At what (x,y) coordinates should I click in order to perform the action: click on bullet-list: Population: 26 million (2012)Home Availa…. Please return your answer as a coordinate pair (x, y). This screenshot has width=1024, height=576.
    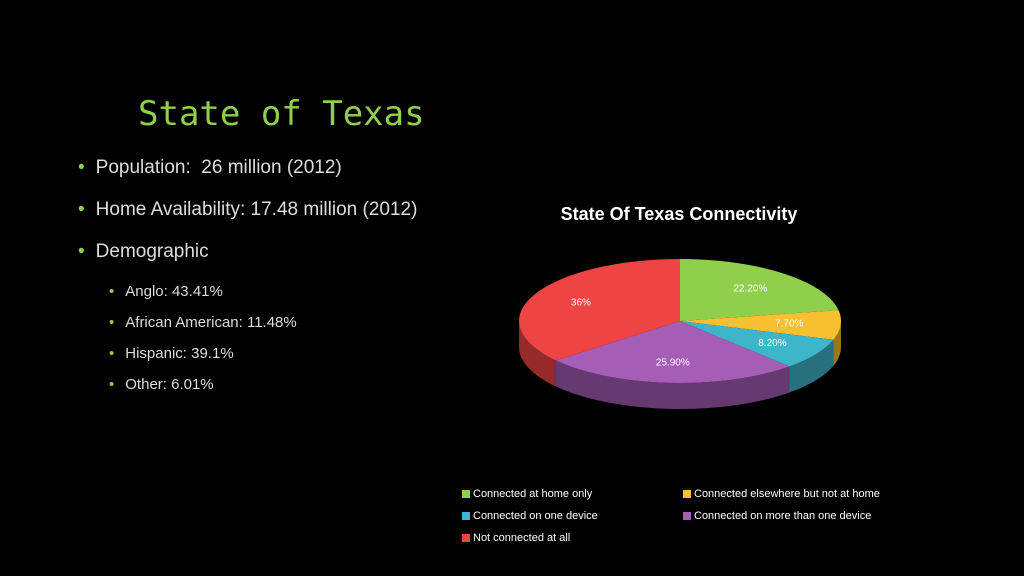
    Looking at the image, I should click on (248, 279).